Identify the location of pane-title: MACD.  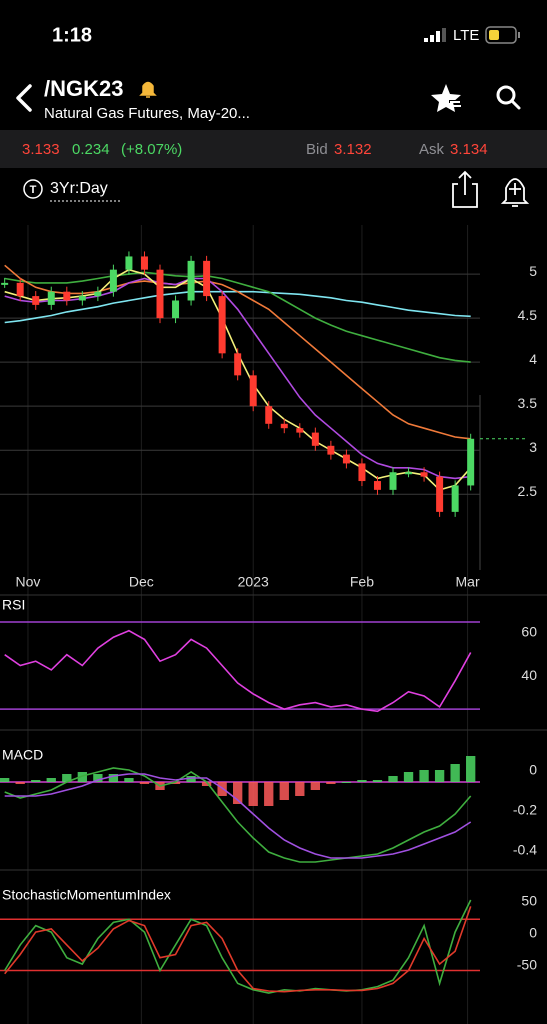
(22, 755).